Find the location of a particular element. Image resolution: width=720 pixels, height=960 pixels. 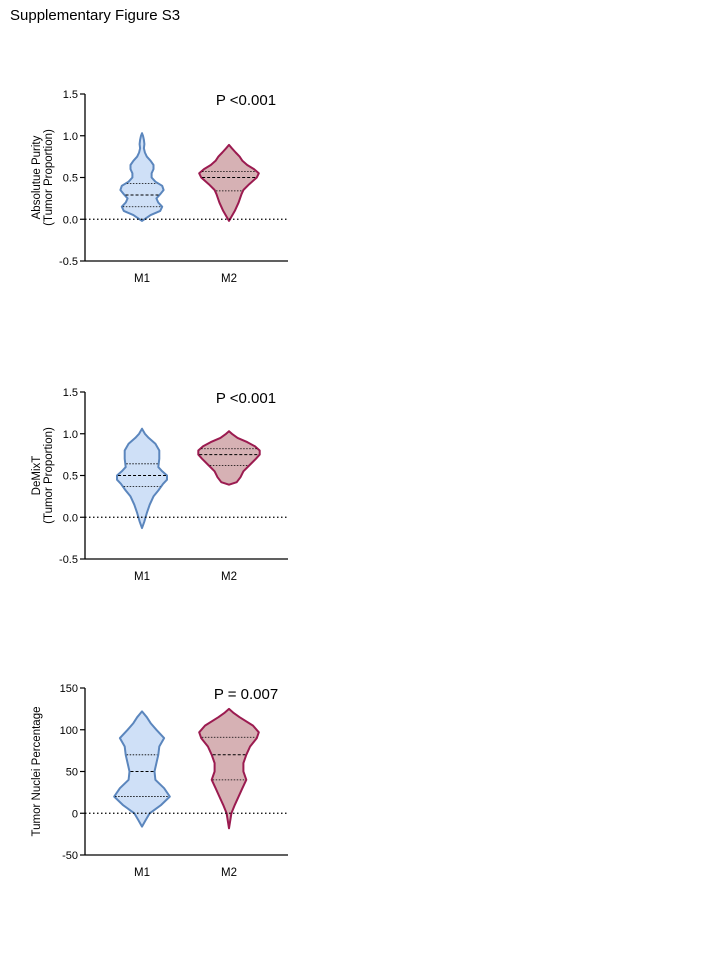

p-value-annotation: P = 0.007 is located at coordinates (246, 694).